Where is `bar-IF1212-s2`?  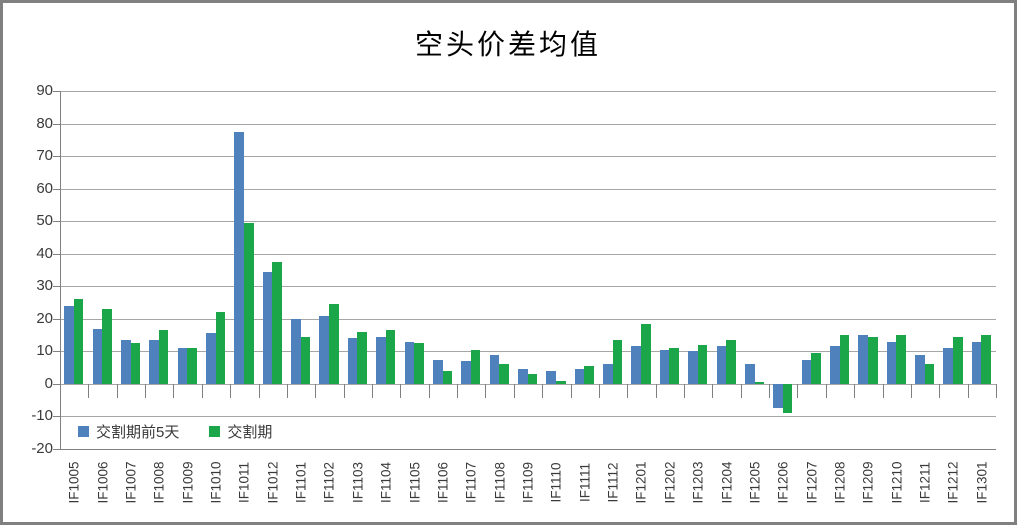 bar-IF1212-s2 is located at coordinates (958, 360).